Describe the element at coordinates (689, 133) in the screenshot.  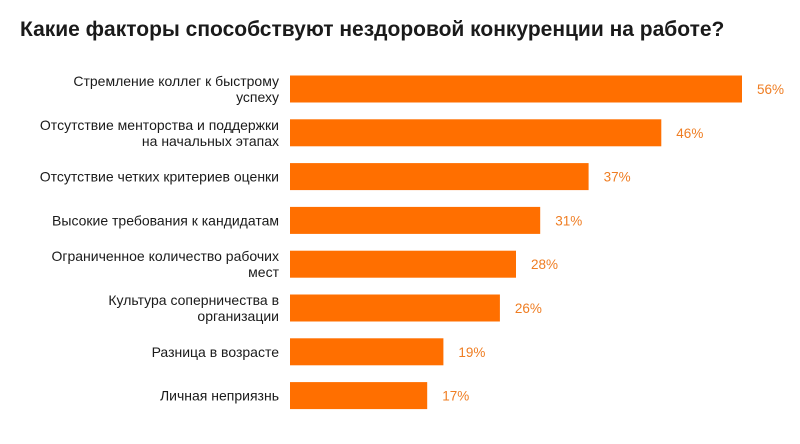
I see `value-label: 46%` at that location.